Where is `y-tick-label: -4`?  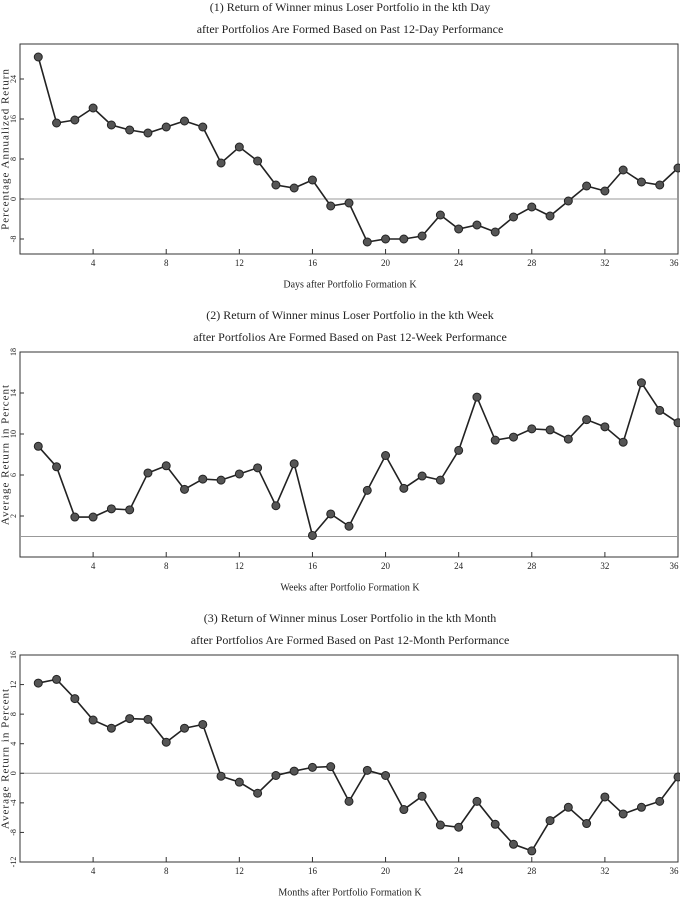 y-tick-label: -4 is located at coordinates (13, 803).